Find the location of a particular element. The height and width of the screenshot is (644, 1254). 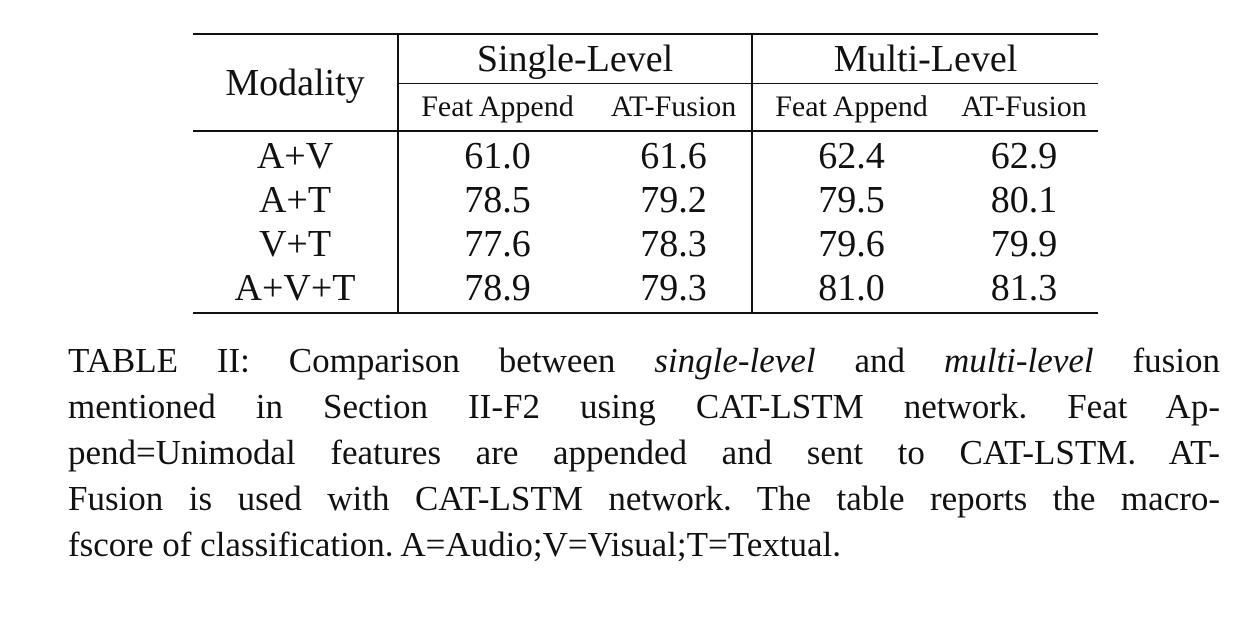

subheader-single-at-fusion: AT-Fusion is located at coordinates (673, 106).